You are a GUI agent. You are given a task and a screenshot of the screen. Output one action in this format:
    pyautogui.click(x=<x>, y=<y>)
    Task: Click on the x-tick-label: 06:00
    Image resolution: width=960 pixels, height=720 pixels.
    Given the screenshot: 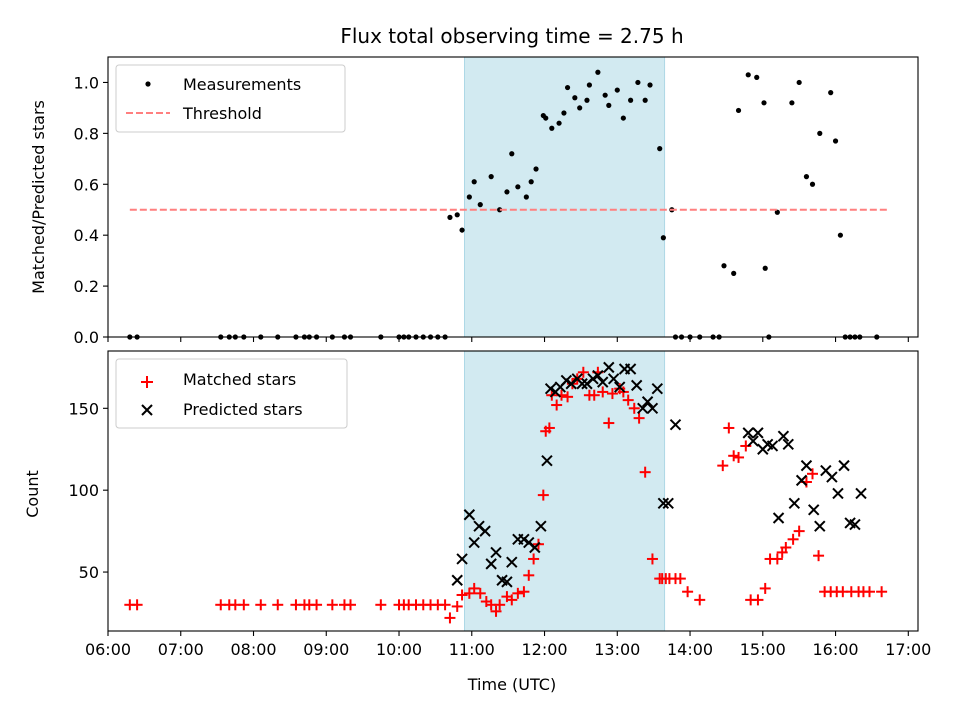 What is the action you would take?
    pyautogui.click(x=108, y=649)
    